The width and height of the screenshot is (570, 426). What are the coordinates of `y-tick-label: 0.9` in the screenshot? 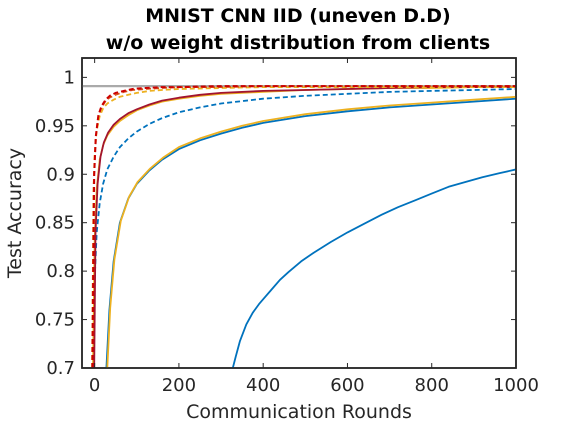 It's located at (60, 174).